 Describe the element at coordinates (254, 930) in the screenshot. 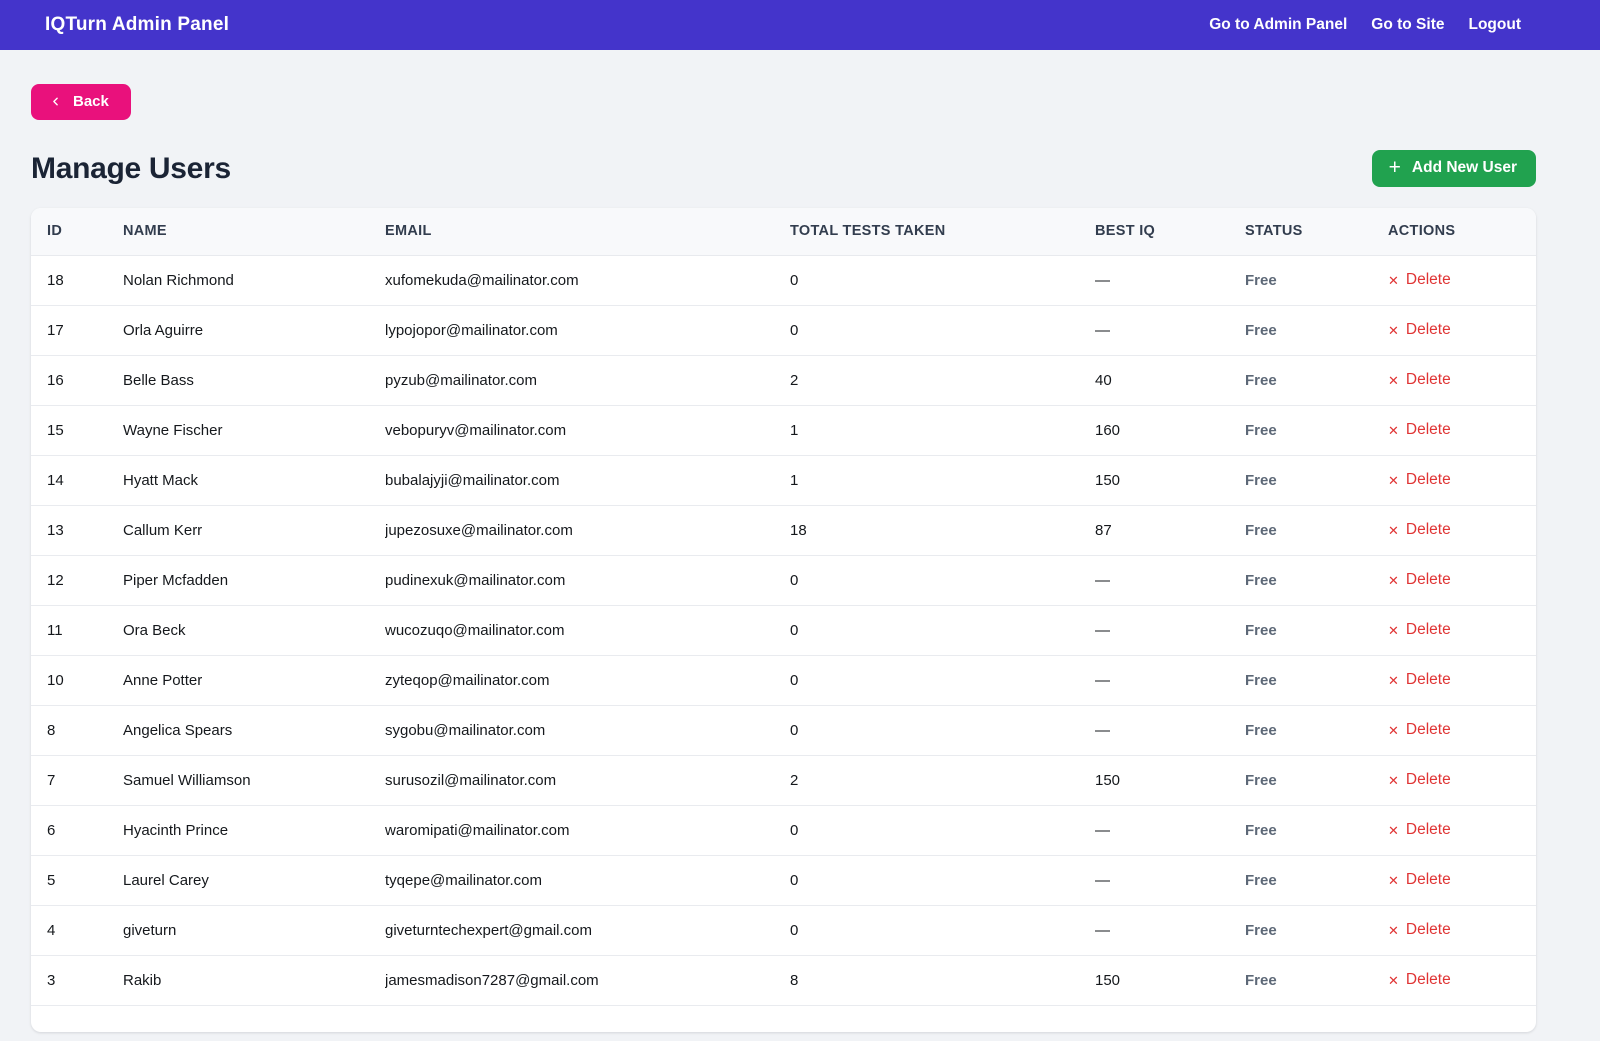

I see `user-name-cell: giveturn` at that location.